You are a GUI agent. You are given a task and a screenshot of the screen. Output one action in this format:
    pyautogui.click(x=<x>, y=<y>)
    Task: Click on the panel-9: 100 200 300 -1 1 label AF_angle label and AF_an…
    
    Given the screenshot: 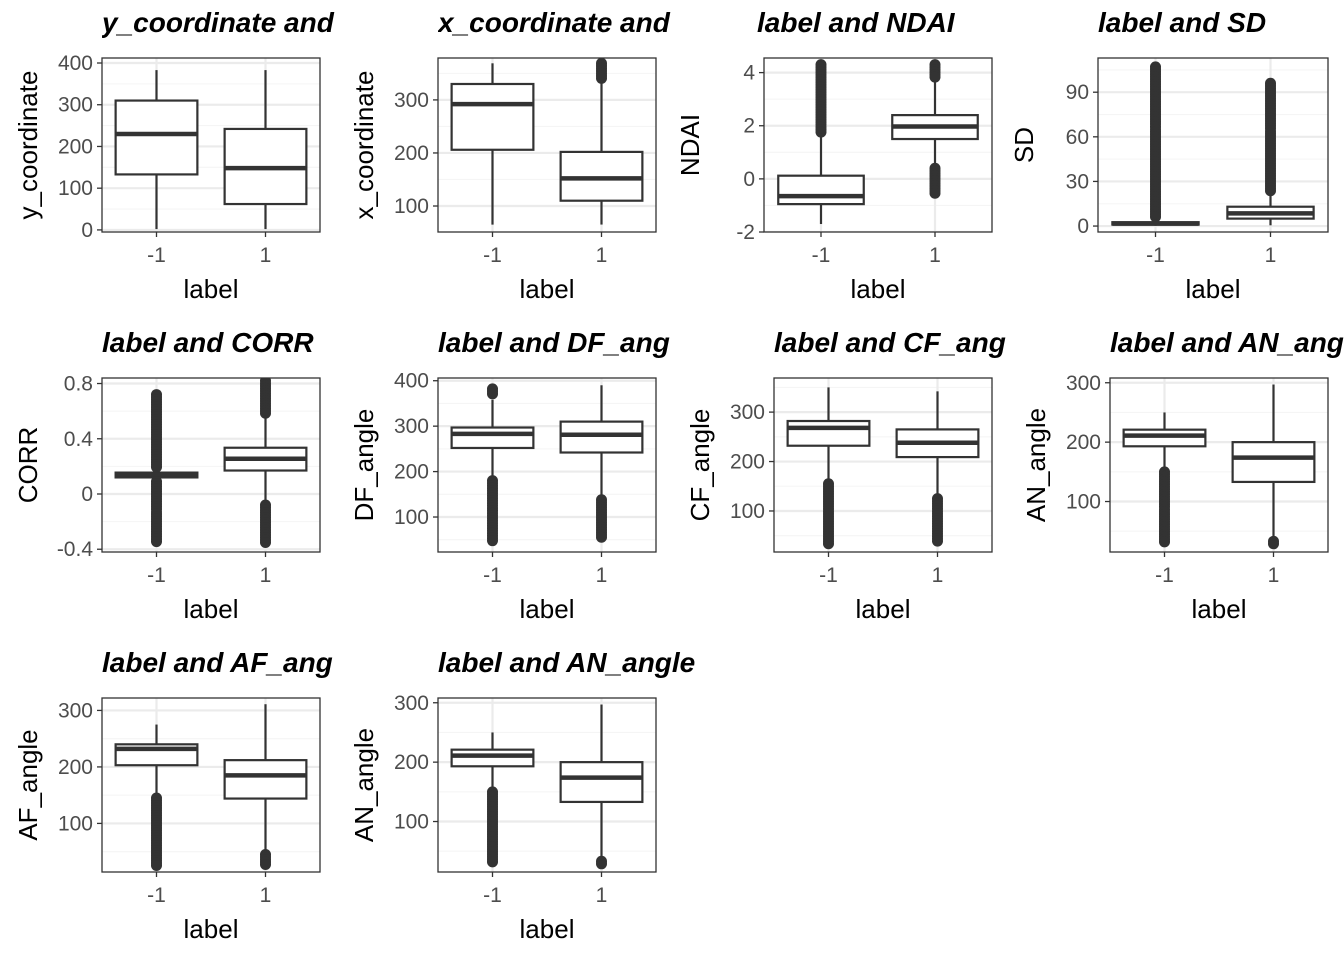 What is the action you would take?
    pyautogui.click(x=173, y=795)
    